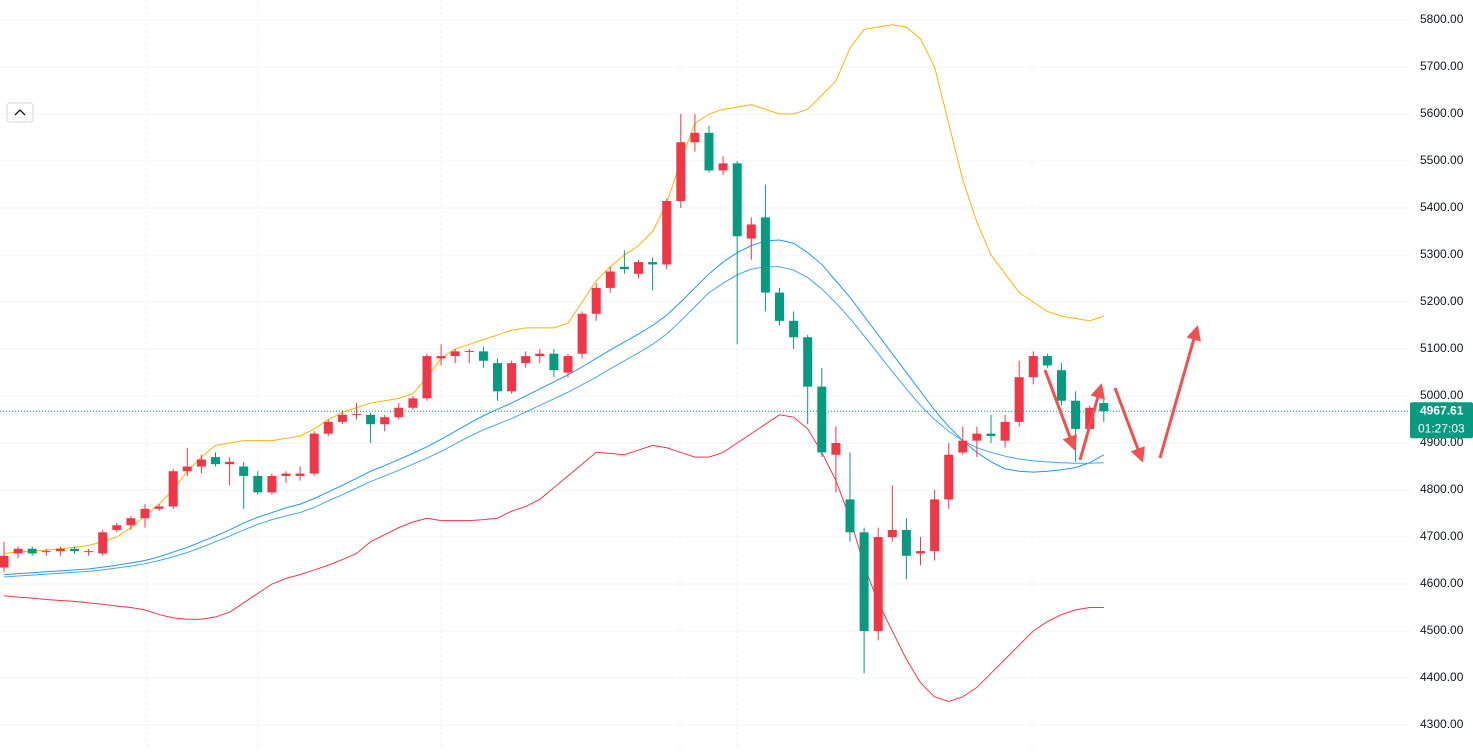  I want to click on y-tick-label: 4900.00, so click(1442, 442).